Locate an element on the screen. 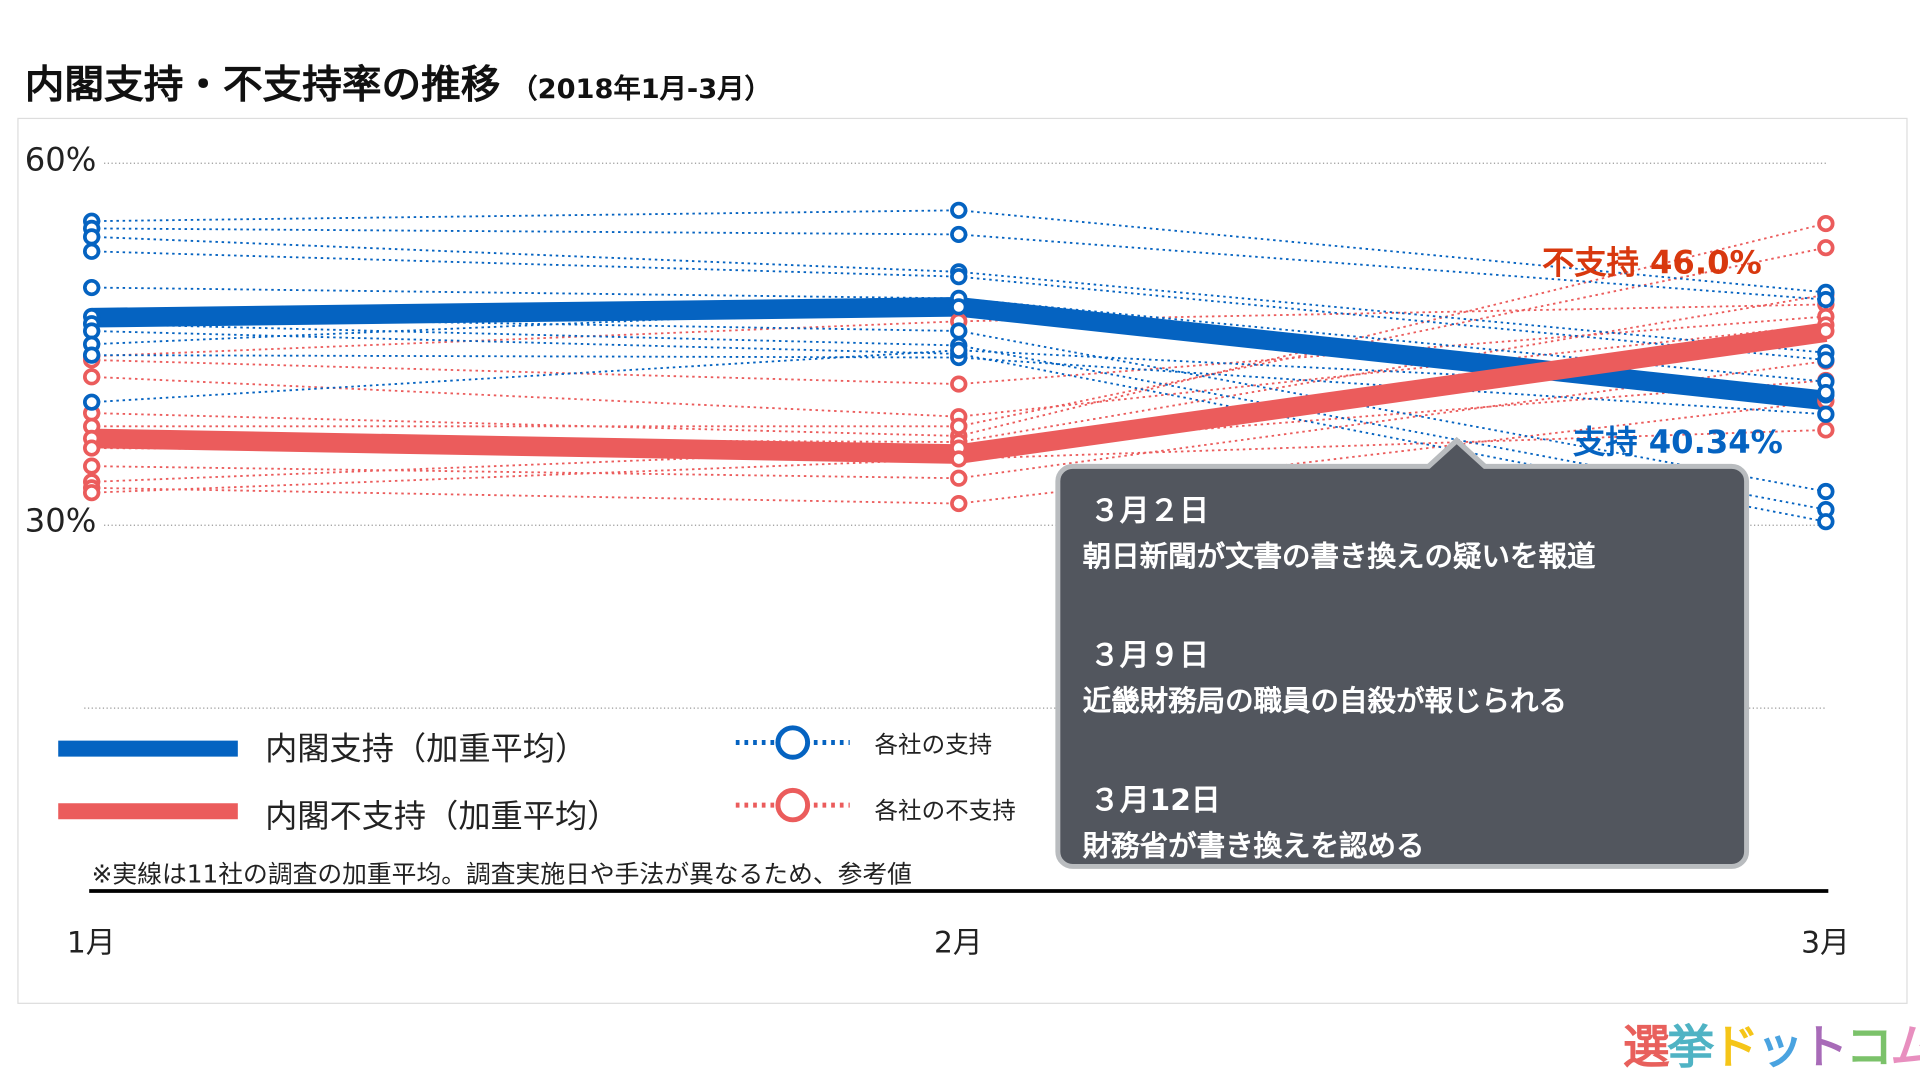 The height and width of the screenshot is (1080, 1920). logo-char: ド is located at coordinates (1735, 1046).